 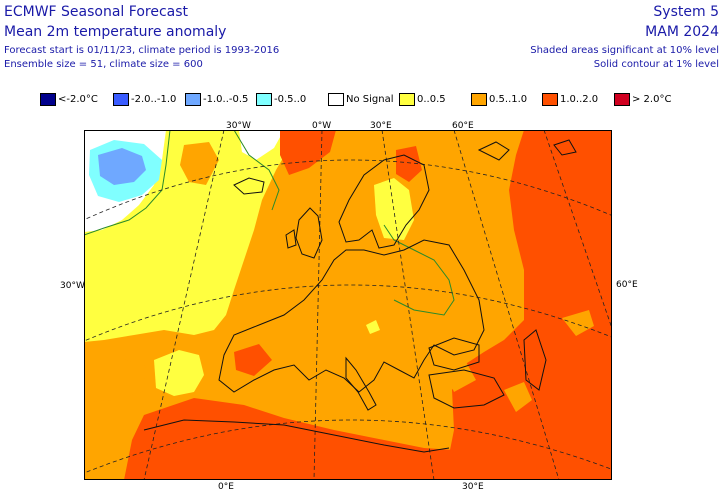 What do you see at coordinates (579, 99) in the screenshot?
I see `legend-label: 1.0..2.0` at bounding box center [579, 99].